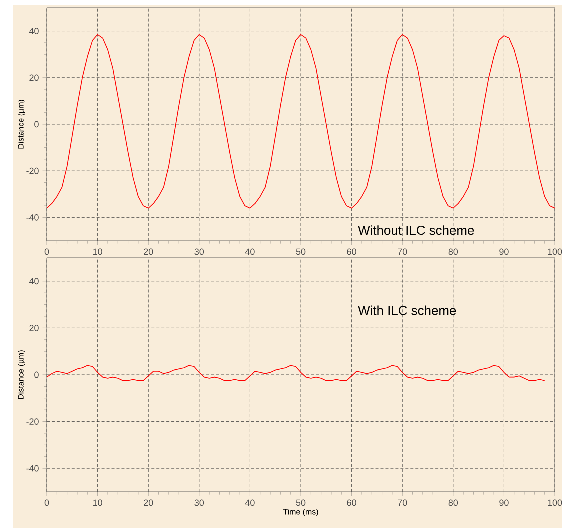 The height and width of the screenshot is (531, 571). I want to click on annotation: With ILC scheme, so click(407, 311).